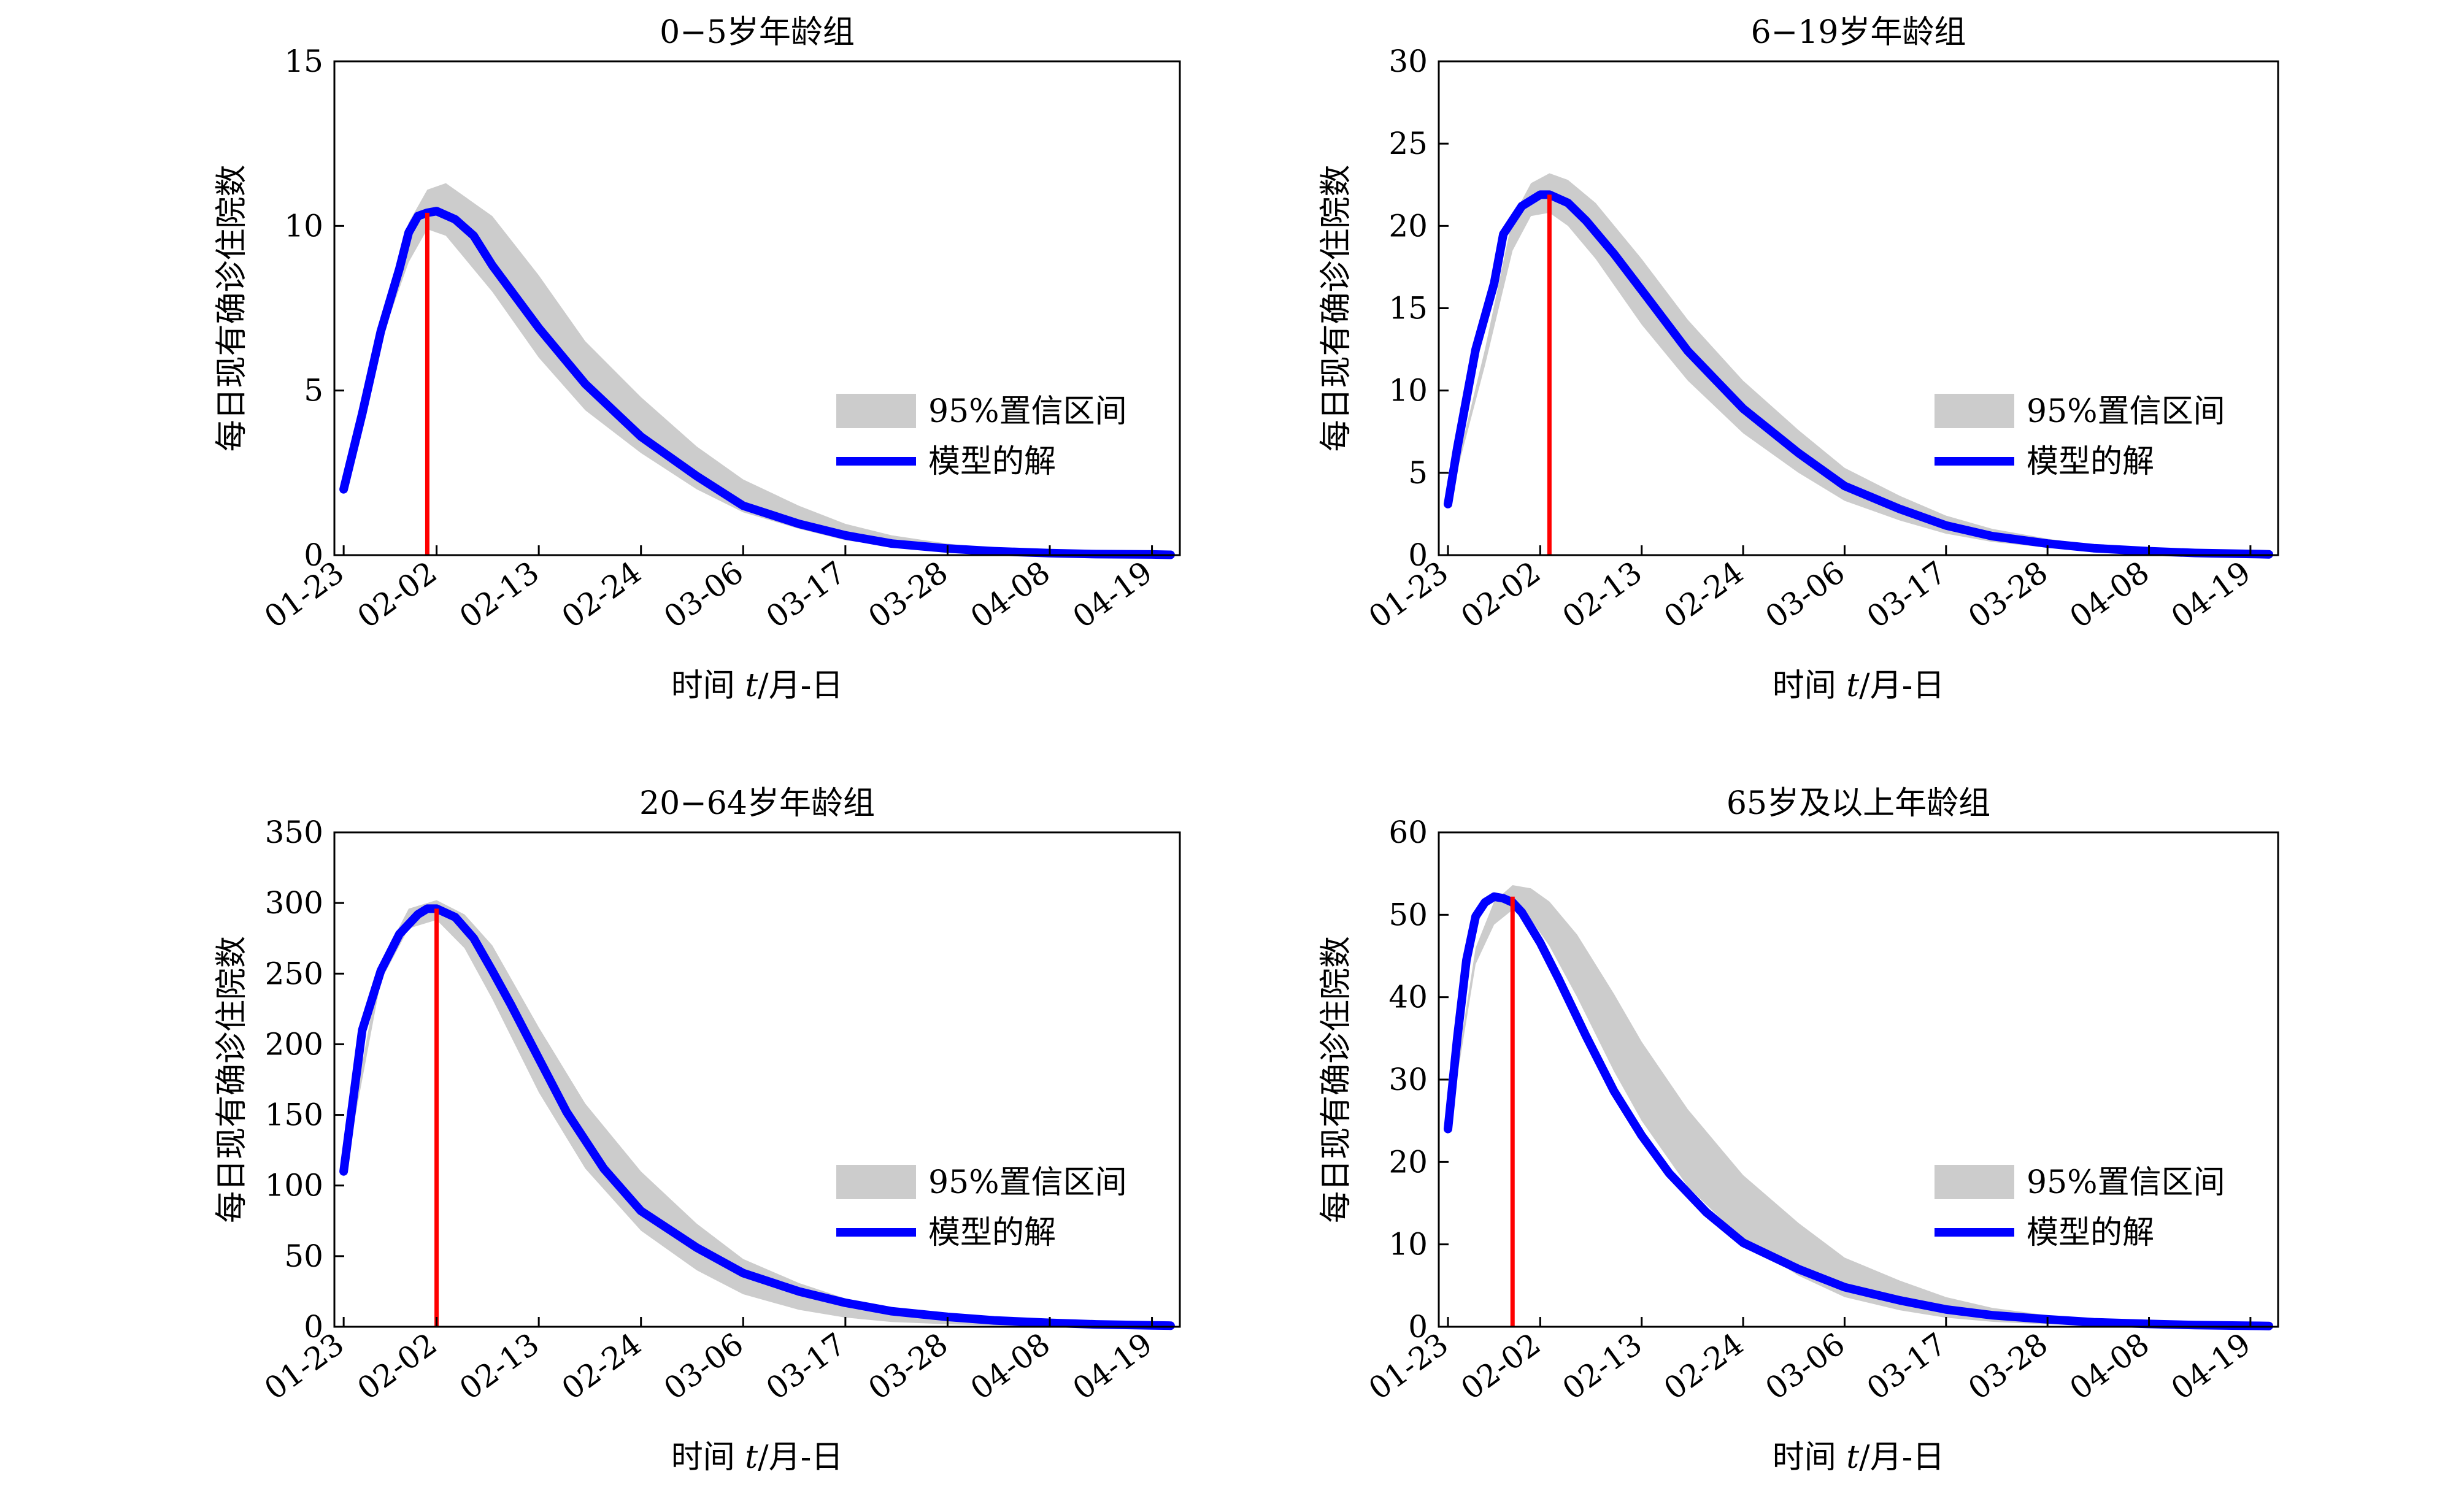  What do you see at coordinates (757, 803) in the screenshot?
I see `chart-title: 20−64岁年龄组` at bounding box center [757, 803].